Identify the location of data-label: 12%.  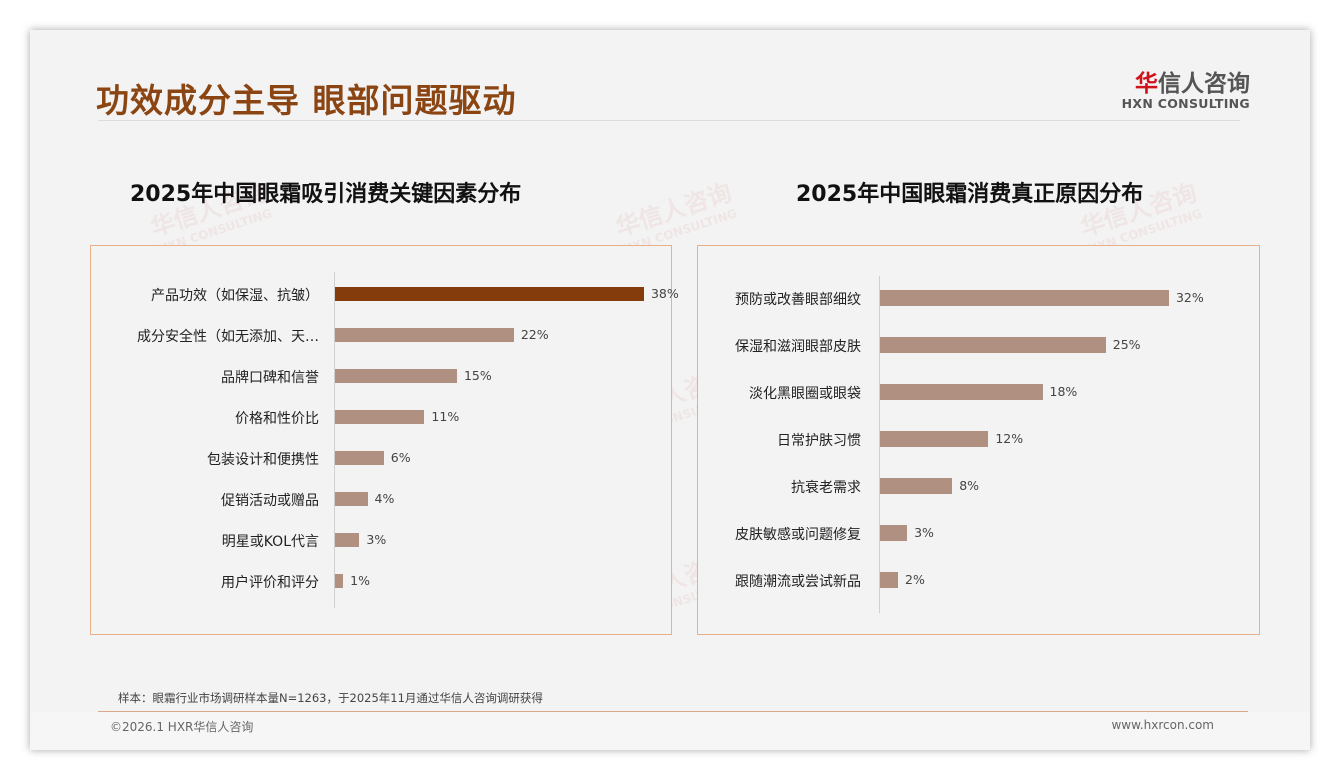
(1009, 438).